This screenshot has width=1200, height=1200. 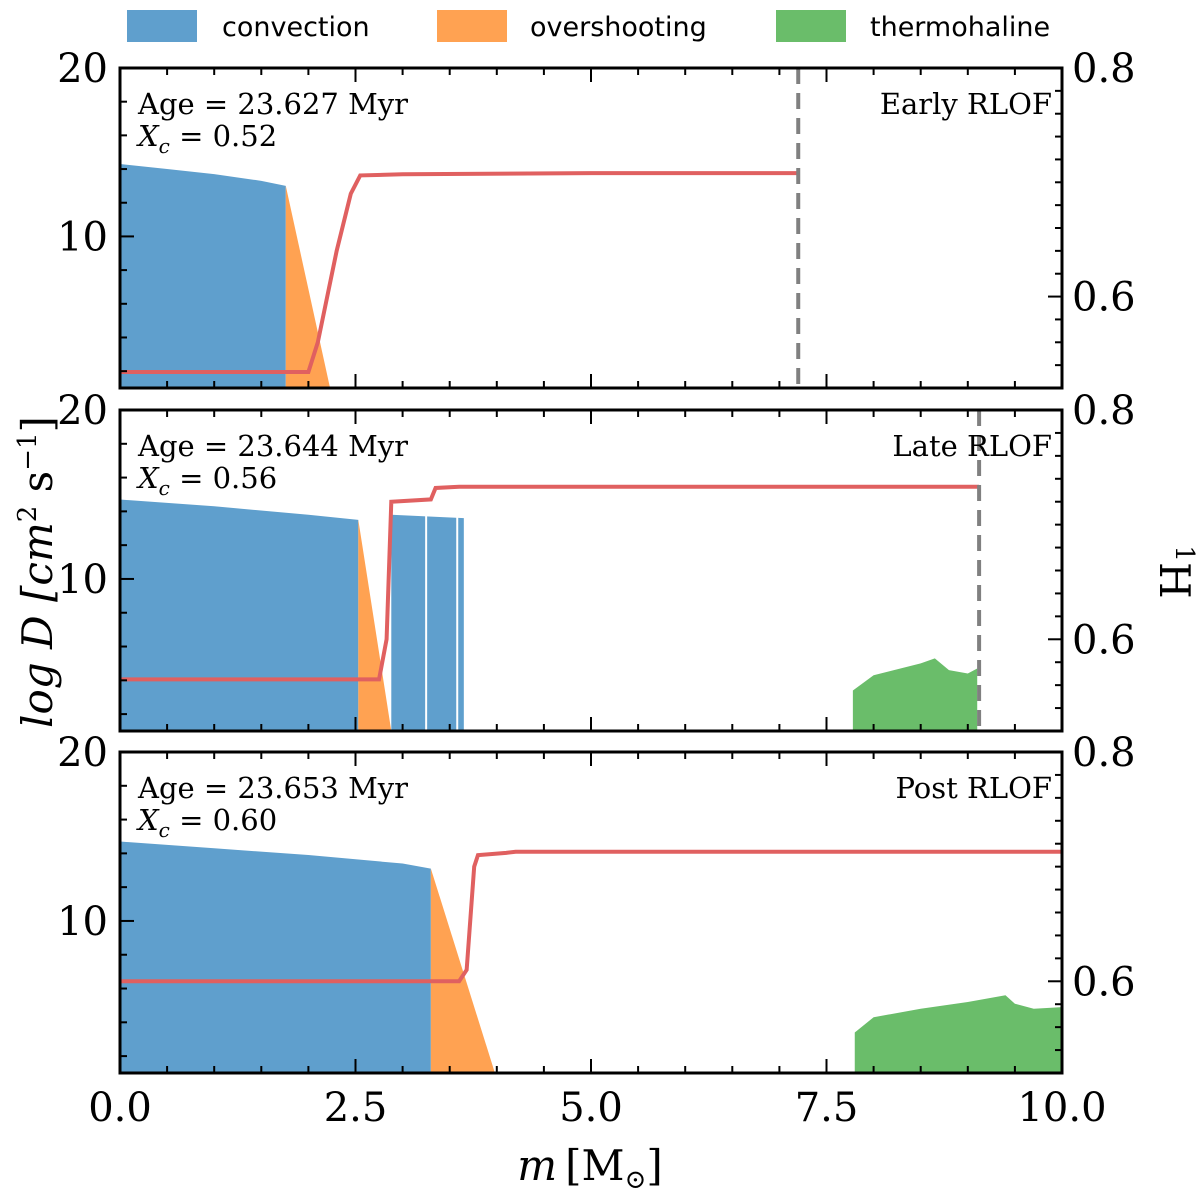 What do you see at coordinates (960, 27) in the screenshot?
I see `legend-label-thermohaline: thermohaline` at bounding box center [960, 27].